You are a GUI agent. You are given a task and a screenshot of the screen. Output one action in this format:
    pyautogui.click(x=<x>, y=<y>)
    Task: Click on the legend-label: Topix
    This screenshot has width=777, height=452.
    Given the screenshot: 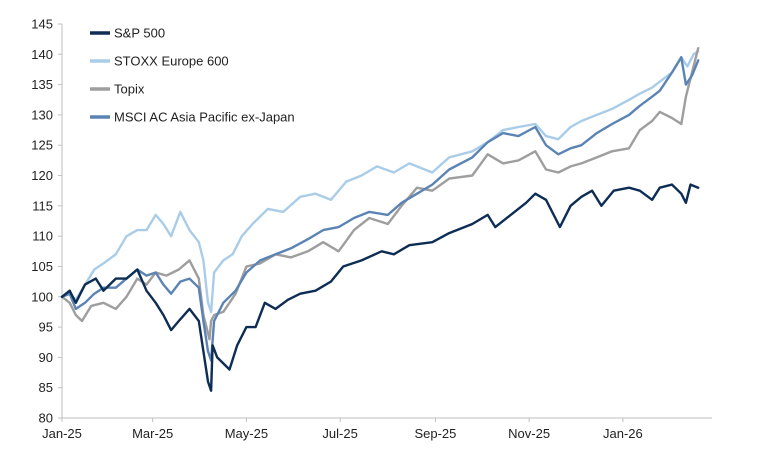 What is the action you would take?
    pyautogui.click(x=129, y=89)
    